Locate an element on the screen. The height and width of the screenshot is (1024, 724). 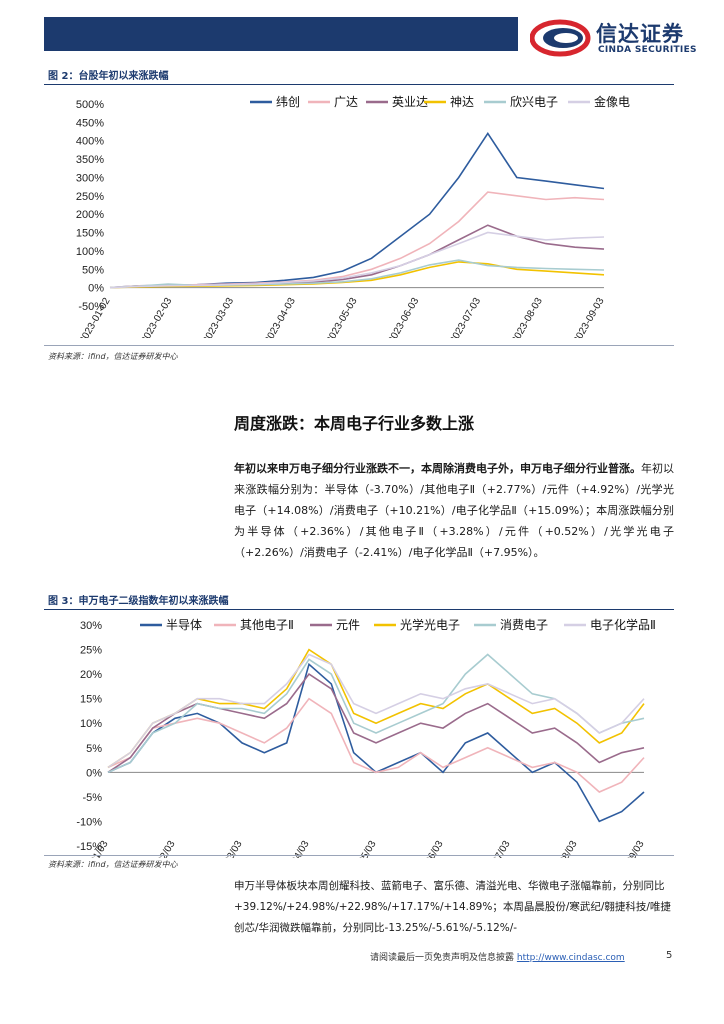
footer: 请阅读最后一页免责声明及信息披露 http://www.cindasc.com is located at coordinates (497, 956).